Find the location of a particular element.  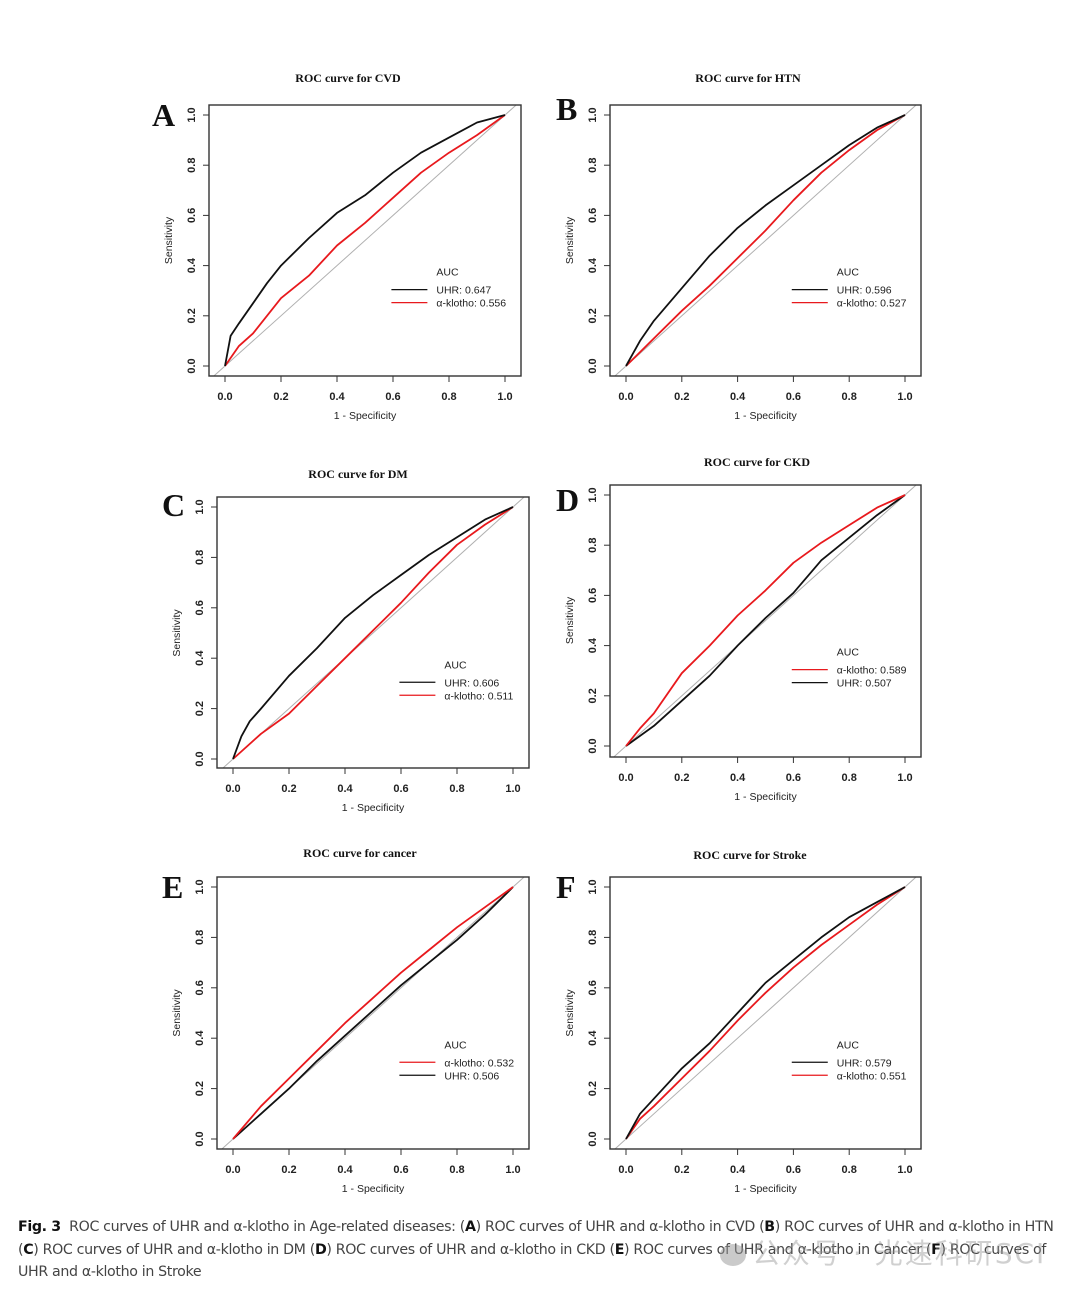

panel-title: ROC curve for cancer is located at coordinates (360, 853).